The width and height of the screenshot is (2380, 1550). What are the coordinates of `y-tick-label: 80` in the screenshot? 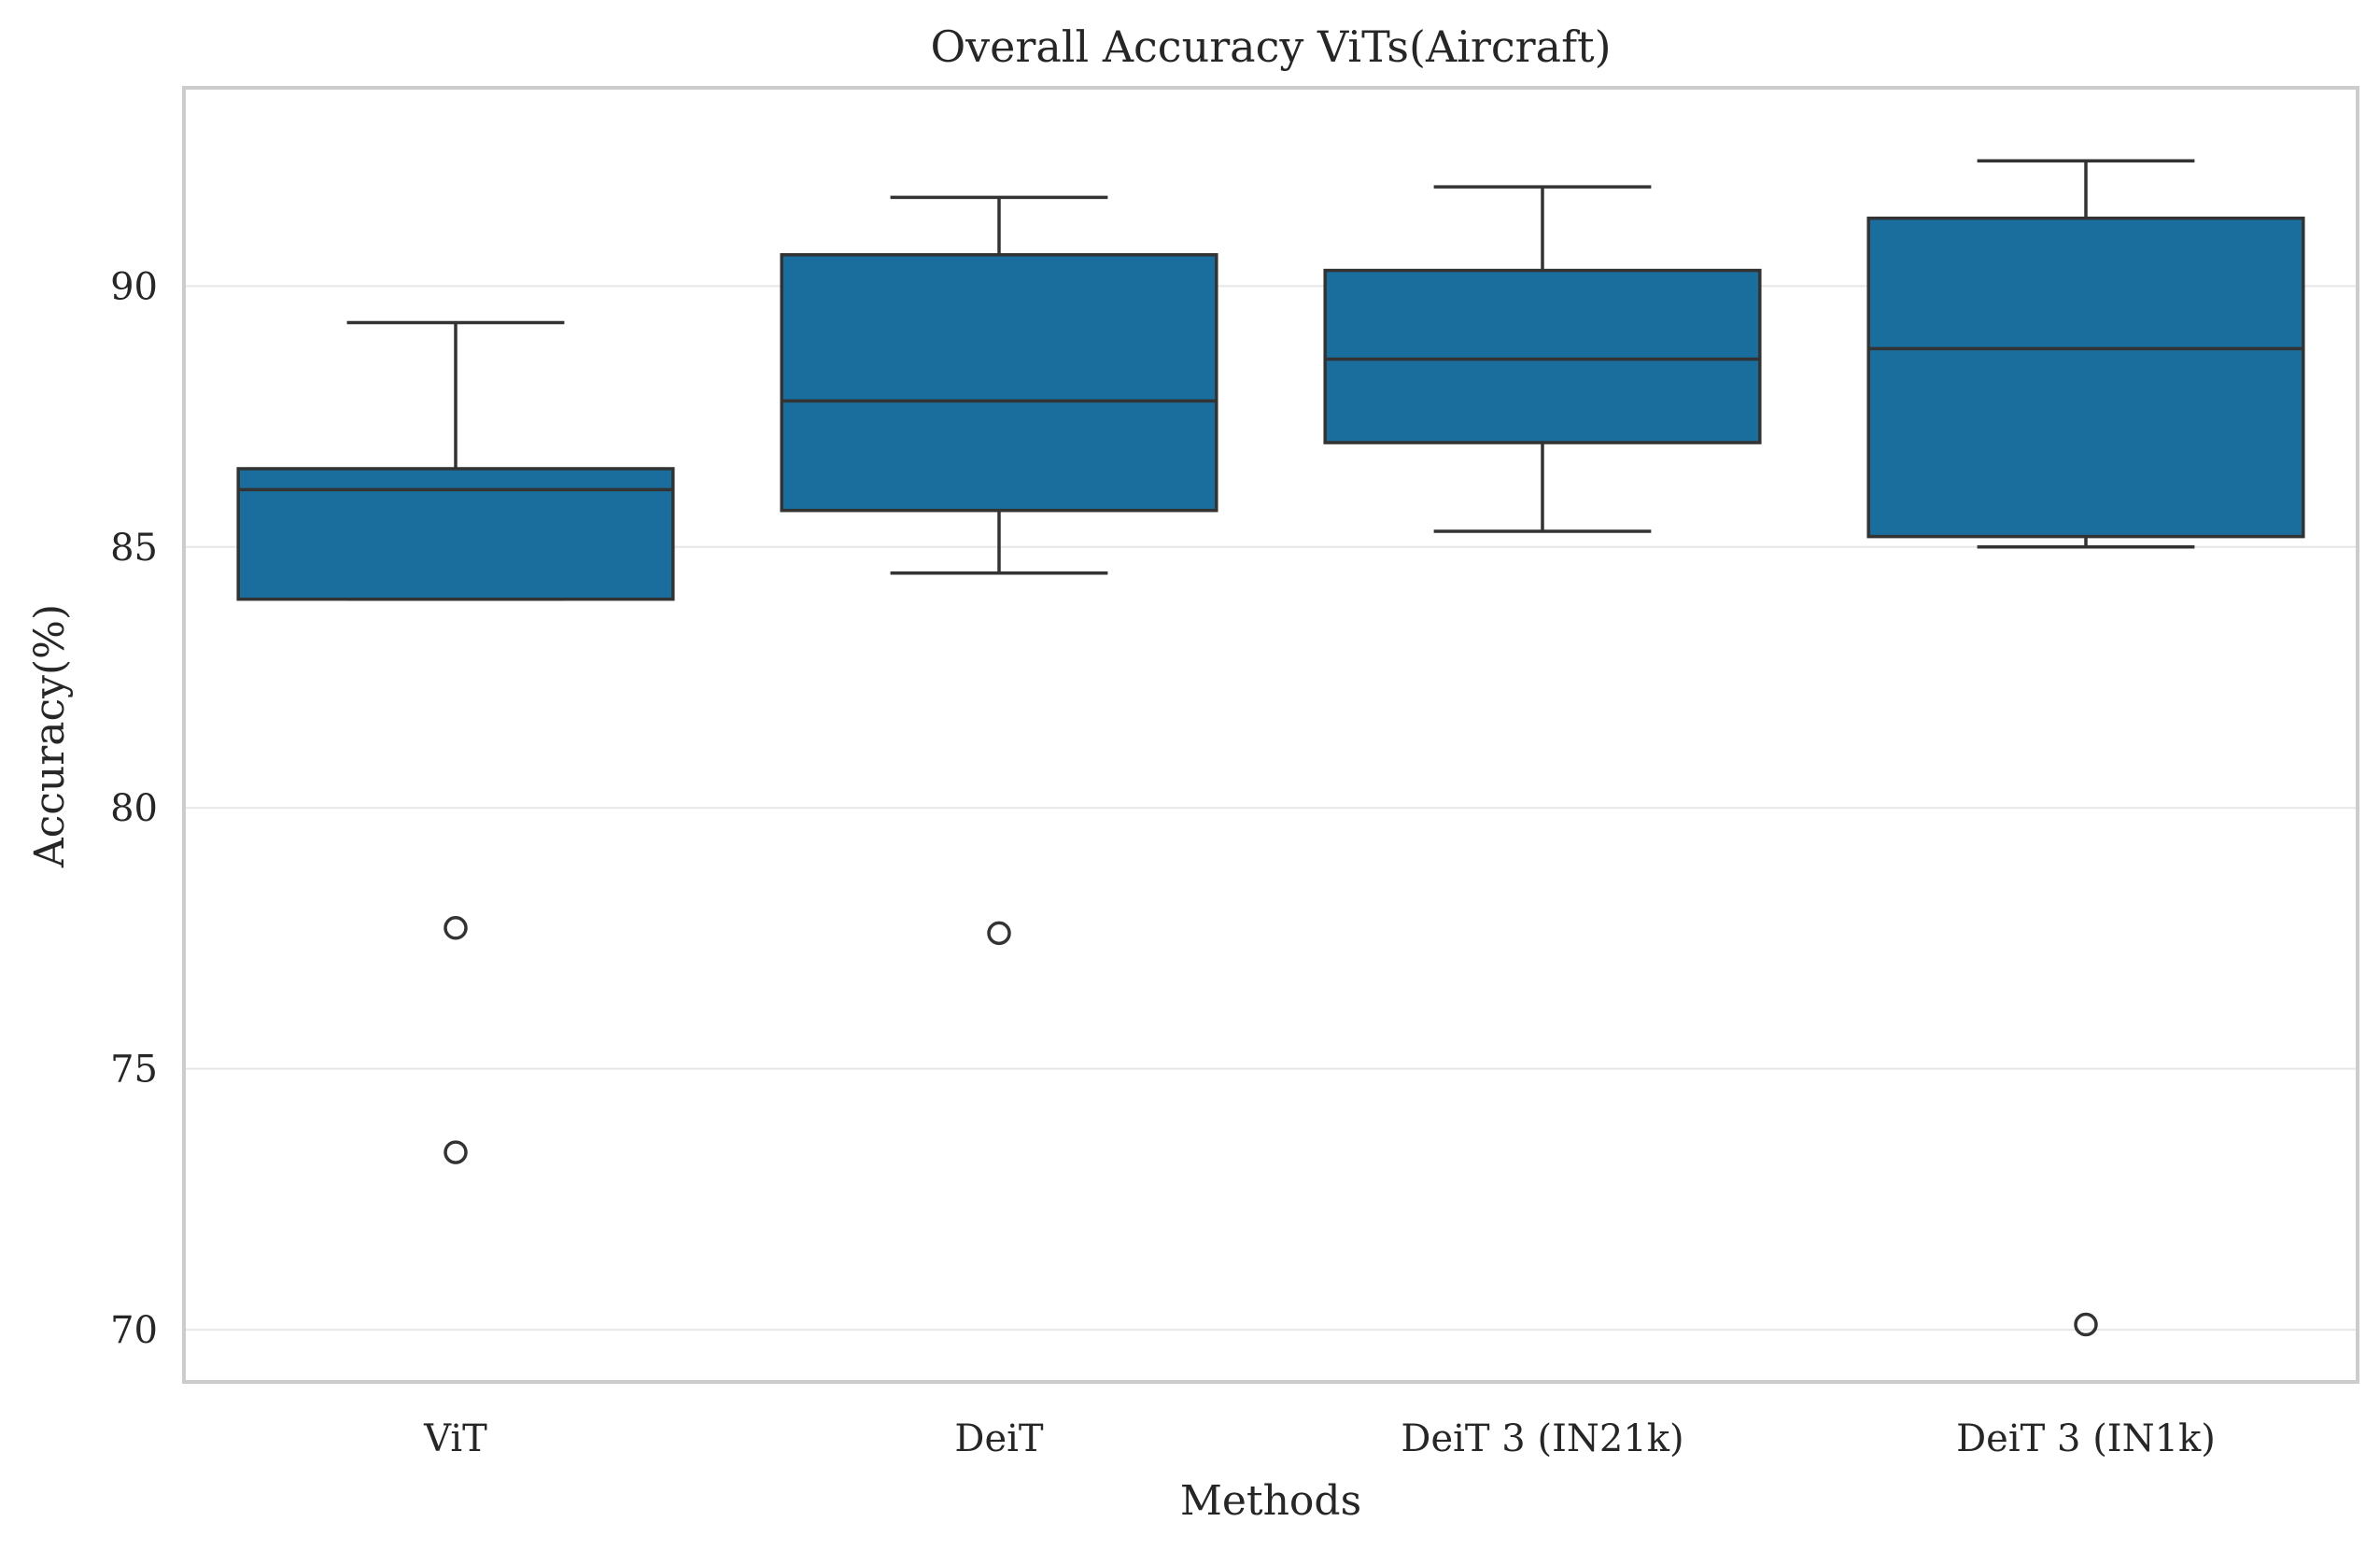 It's located at (134, 809).